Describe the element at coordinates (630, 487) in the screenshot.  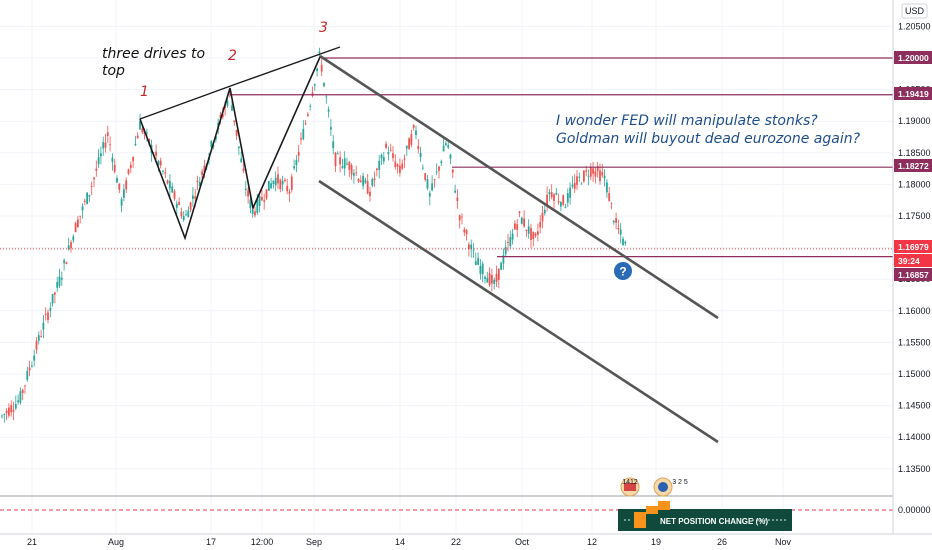
I see `economic-event-flag-1: 1412` at that location.